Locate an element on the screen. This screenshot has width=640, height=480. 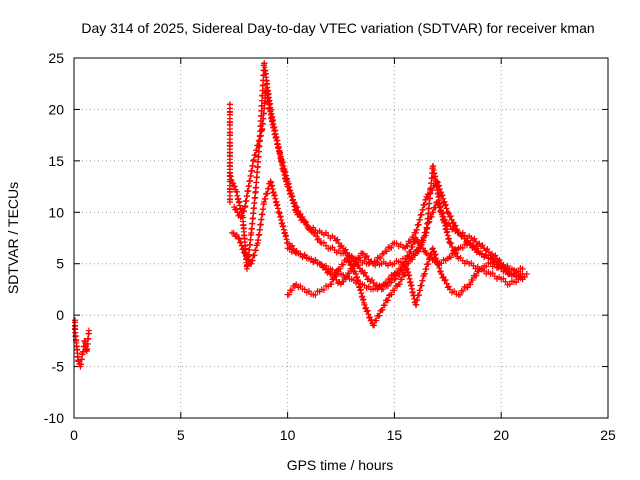
y-tick-label: -10 is located at coordinates (54, 418).